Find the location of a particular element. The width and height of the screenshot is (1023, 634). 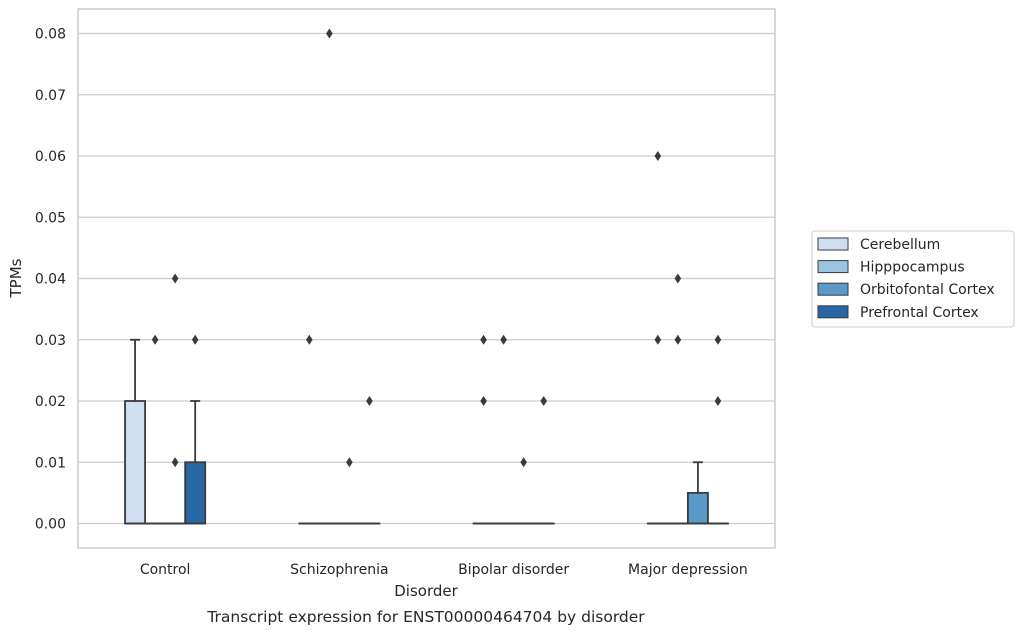

y-tick-label: 0.07 is located at coordinates (50, 96).